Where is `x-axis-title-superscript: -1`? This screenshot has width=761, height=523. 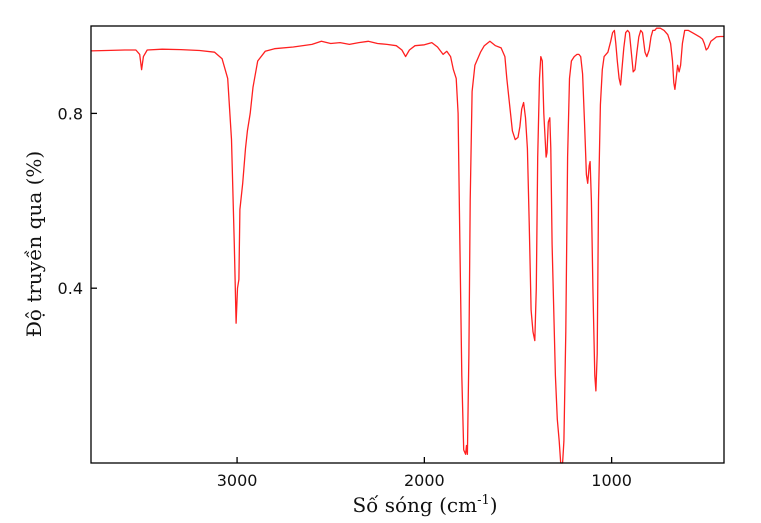 x-axis-title-superscript: -1 is located at coordinates (483, 500).